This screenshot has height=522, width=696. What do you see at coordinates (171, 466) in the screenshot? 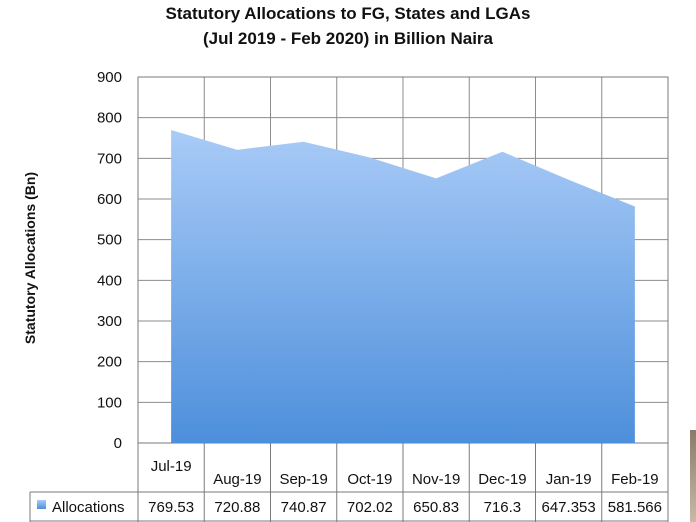
I see `x-category-label: Jul-19` at bounding box center [171, 466].